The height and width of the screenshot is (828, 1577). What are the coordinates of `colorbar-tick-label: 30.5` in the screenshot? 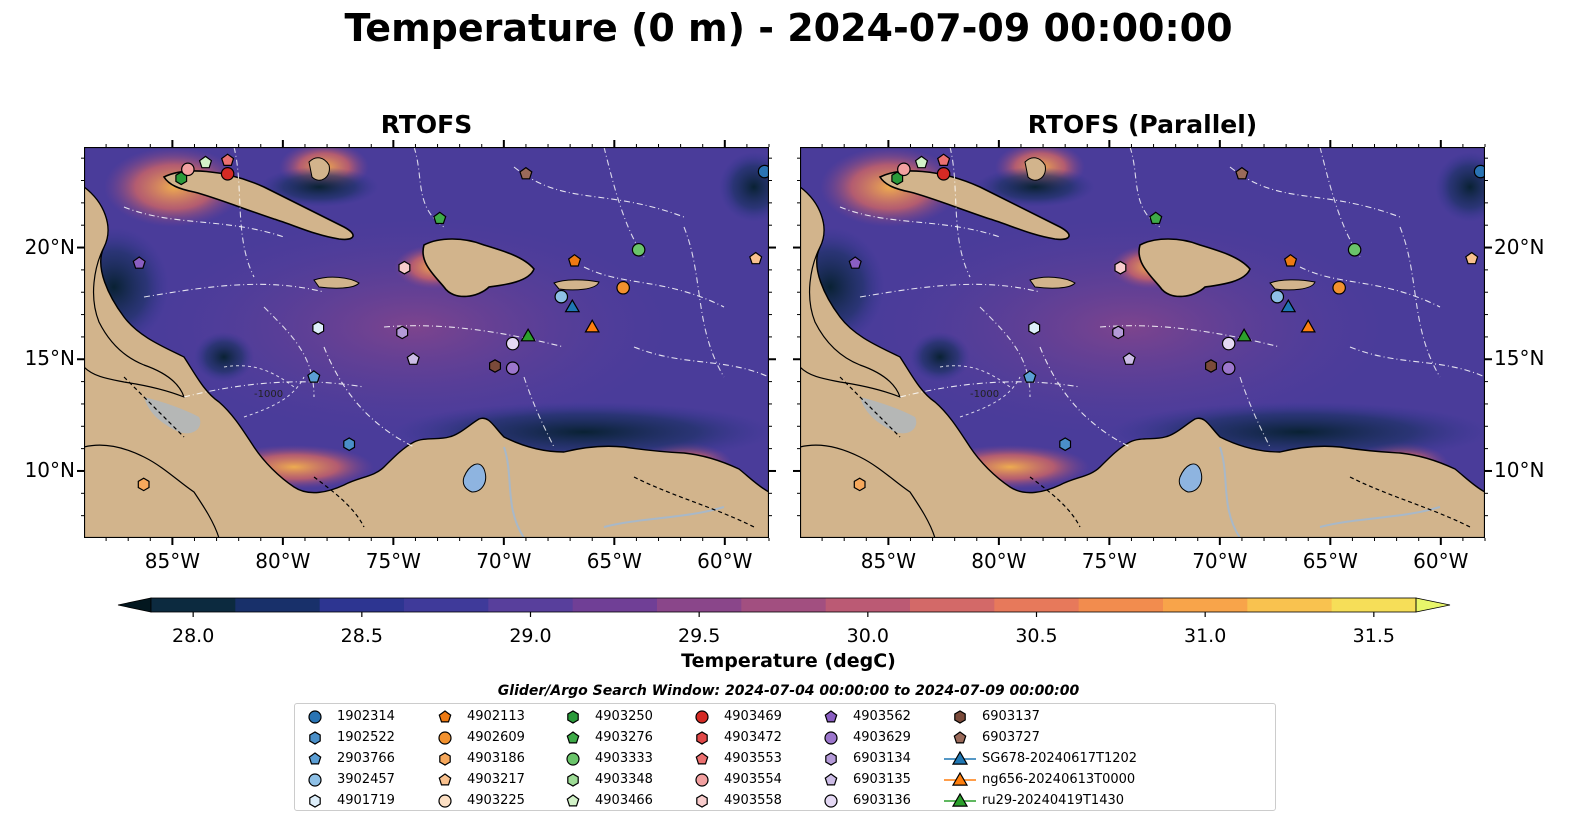 It's located at (1036, 636).